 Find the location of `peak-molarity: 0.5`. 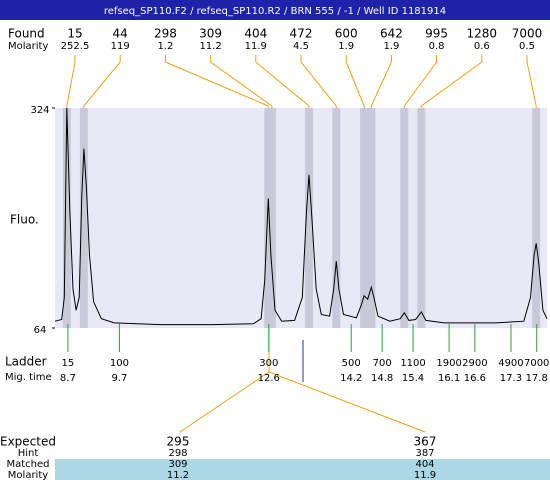

peak-molarity: 0.5 is located at coordinates (527, 46).